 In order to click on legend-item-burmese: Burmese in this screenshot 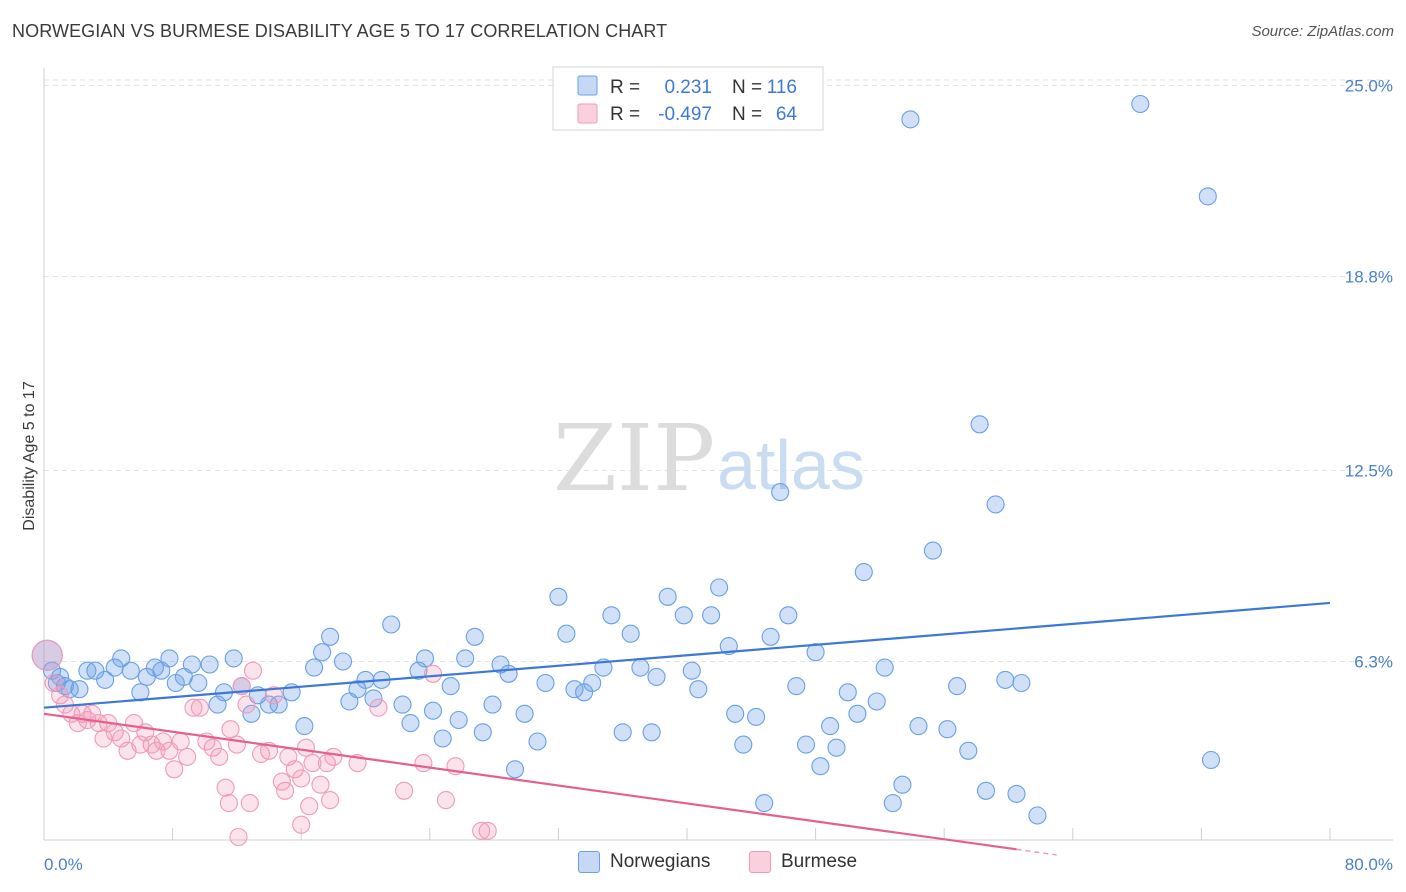, I will do `click(803, 862)`.